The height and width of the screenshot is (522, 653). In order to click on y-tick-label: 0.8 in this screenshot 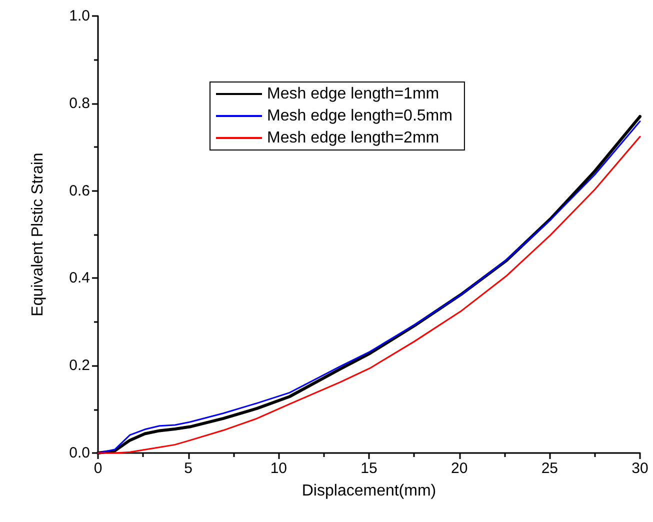, I will do `click(79, 103)`.